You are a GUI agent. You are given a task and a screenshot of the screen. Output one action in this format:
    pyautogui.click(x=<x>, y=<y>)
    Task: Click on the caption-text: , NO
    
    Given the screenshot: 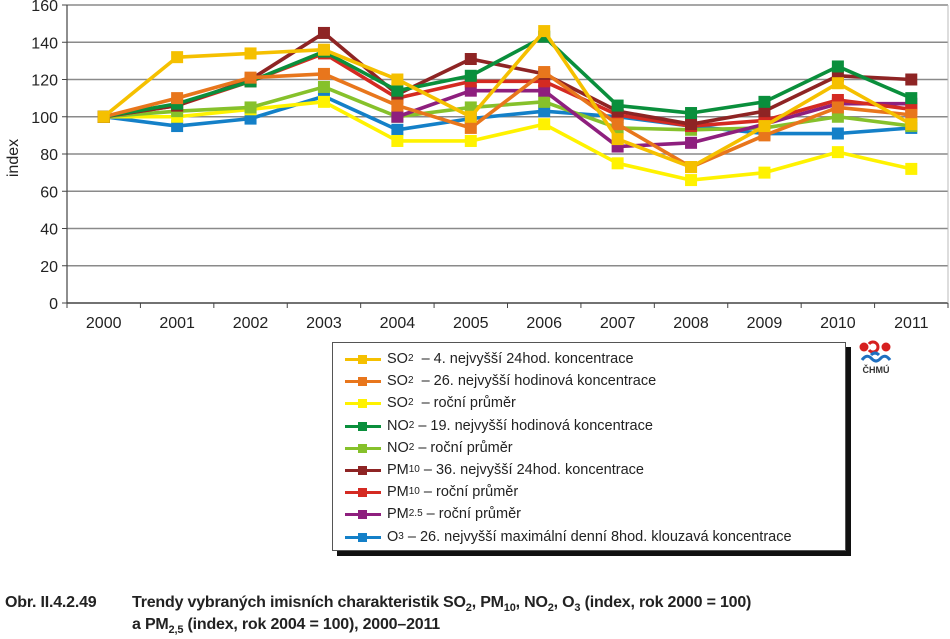 What is the action you would take?
    pyautogui.click(x=531, y=602)
    